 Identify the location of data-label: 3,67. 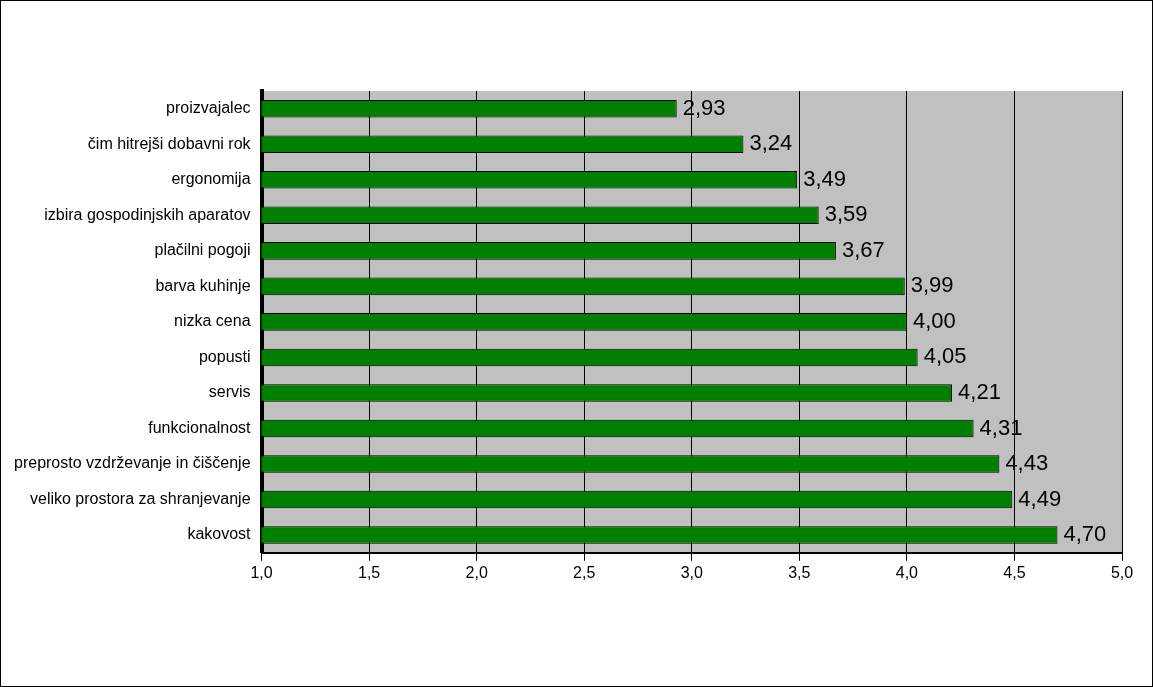
(863, 249).